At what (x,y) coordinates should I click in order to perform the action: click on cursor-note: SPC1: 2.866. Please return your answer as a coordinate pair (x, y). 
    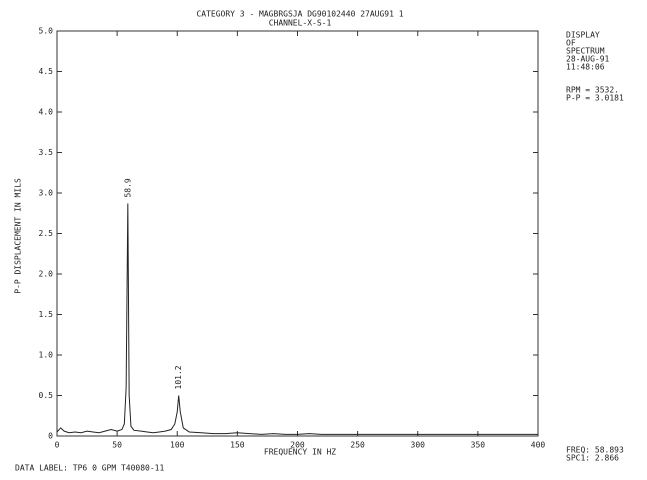
    Looking at the image, I should click on (592, 458).